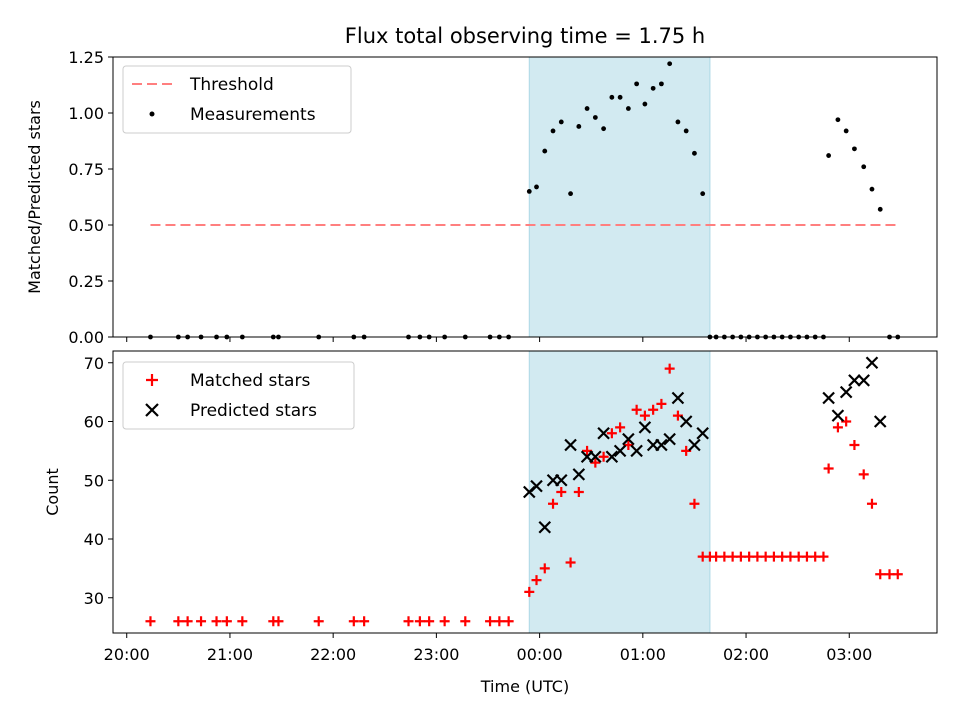 Image resolution: width=960 pixels, height=720 pixels. I want to click on top-y-tick-label: 1.25, so click(86, 57).